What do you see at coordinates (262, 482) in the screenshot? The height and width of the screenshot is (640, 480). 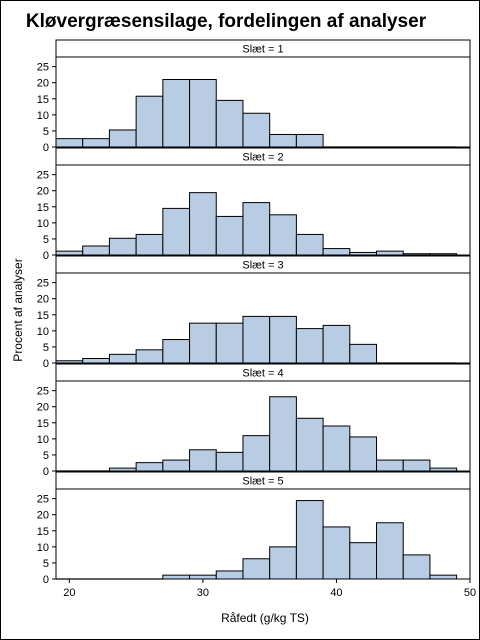 I see `panel-strip-label: Slæt = 5` at bounding box center [262, 482].